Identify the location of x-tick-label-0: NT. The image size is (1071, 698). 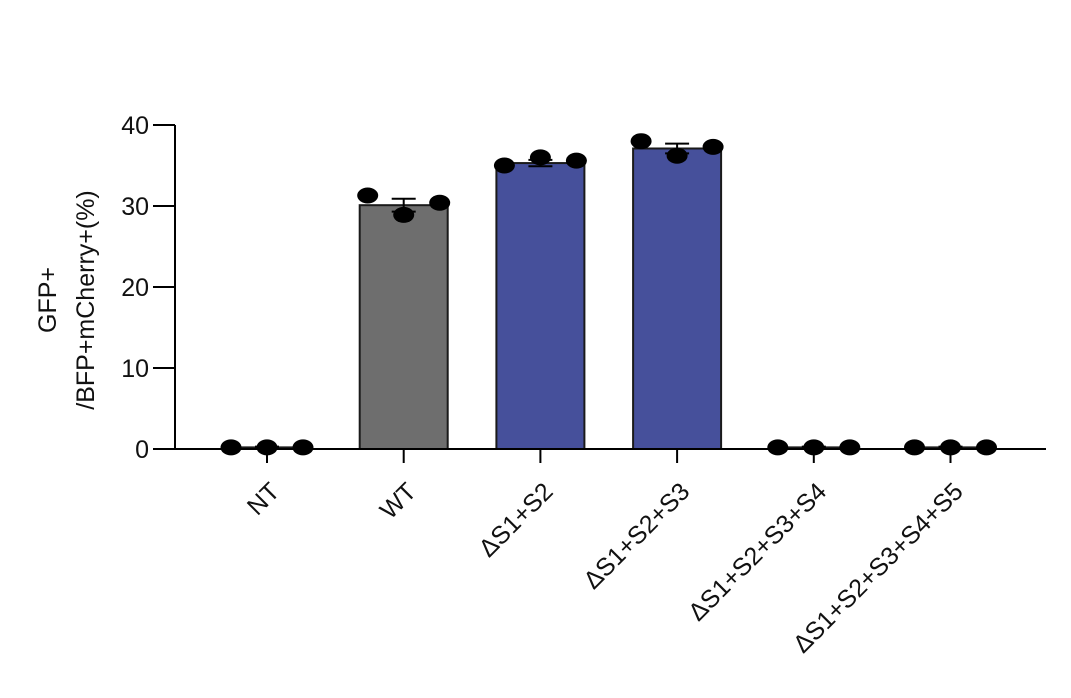
(263, 498).